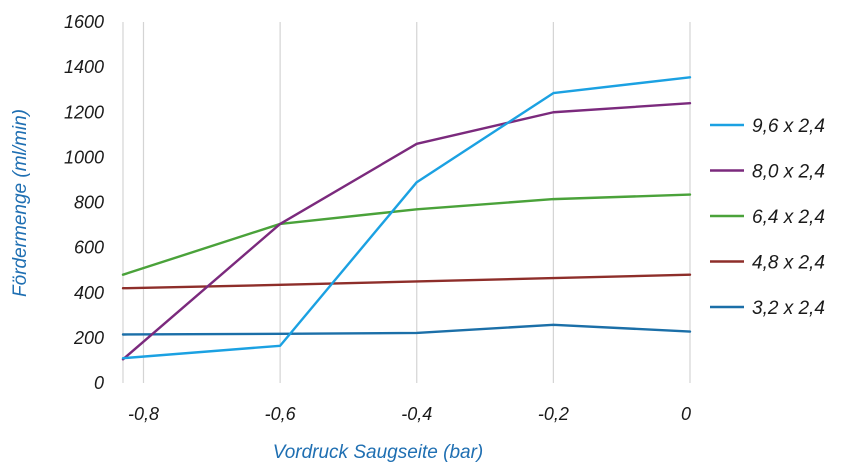 Image resolution: width=848 pixels, height=465 pixels. I want to click on y-tick-label: 400, so click(89, 293).